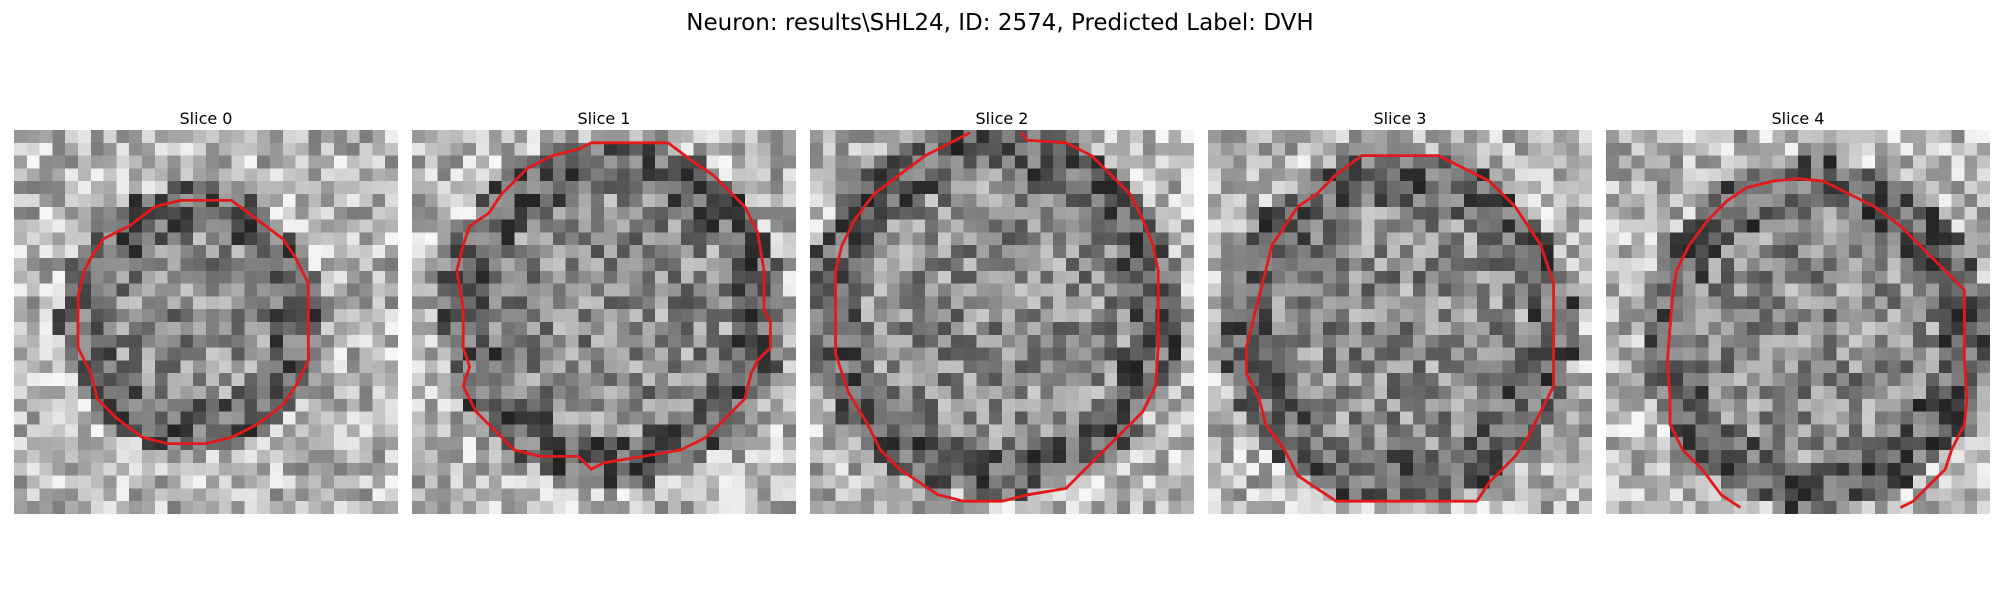 This screenshot has height=600, width=2000. I want to click on slice-title: Slice 2, so click(1002, 118).